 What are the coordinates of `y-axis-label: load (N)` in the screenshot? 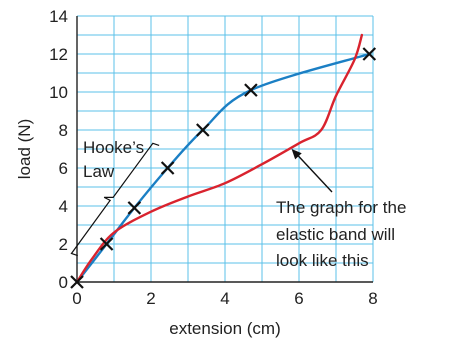 It's located at (24, 149).